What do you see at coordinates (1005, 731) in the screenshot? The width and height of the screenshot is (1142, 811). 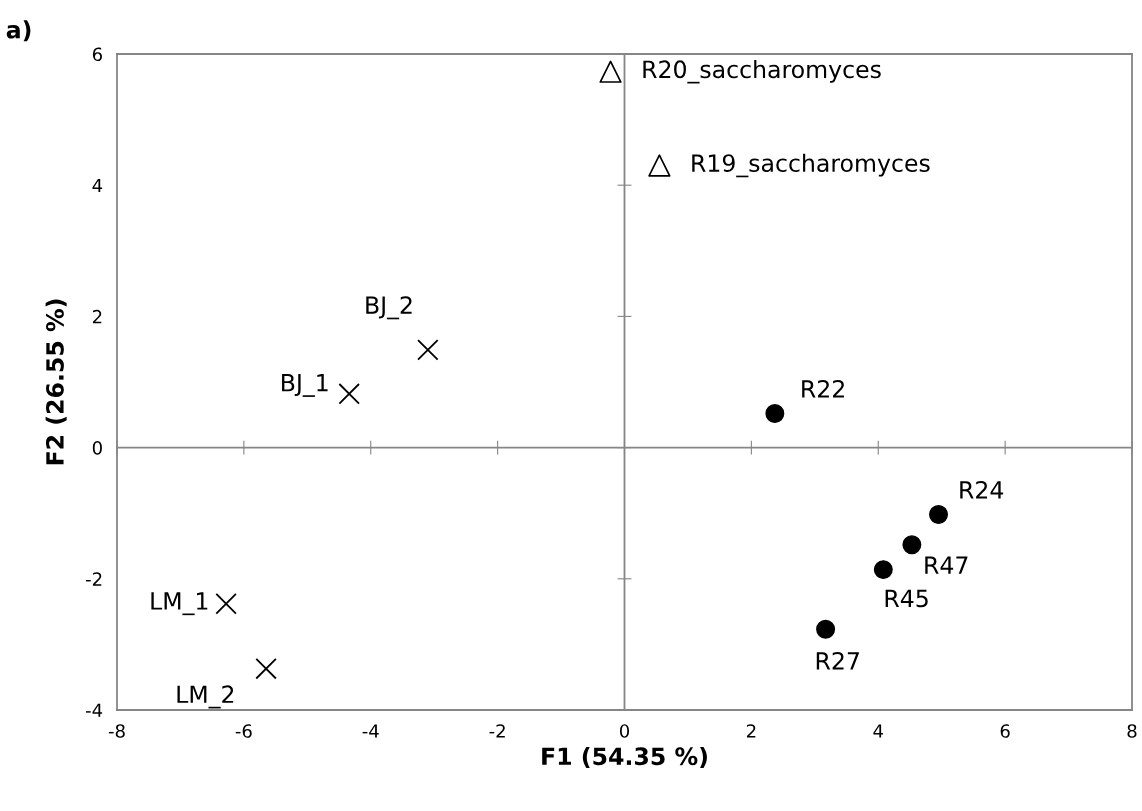 I see `x-tick-label: 6` at bounding box center [1005, 731].